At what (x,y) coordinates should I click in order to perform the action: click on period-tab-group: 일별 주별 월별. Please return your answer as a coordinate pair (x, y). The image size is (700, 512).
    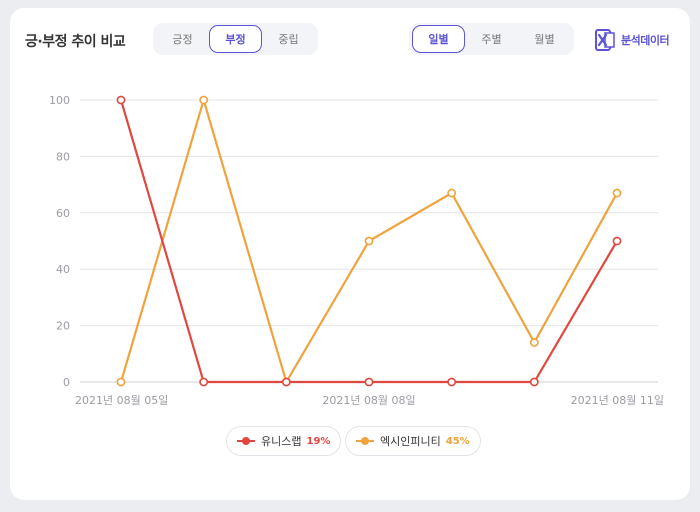
    Looking at the image, I should click on (491, 39).